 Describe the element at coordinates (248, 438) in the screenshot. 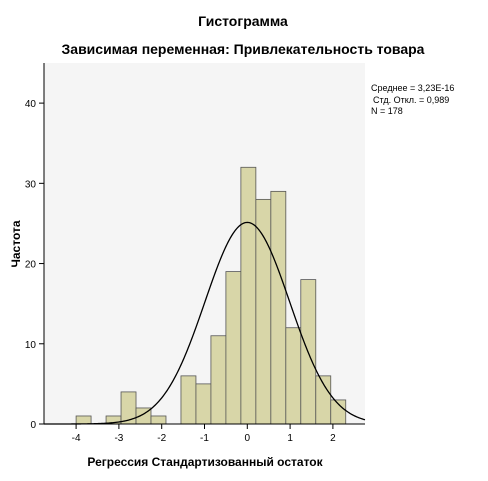

I see `x-tick-label: 0` at that location.